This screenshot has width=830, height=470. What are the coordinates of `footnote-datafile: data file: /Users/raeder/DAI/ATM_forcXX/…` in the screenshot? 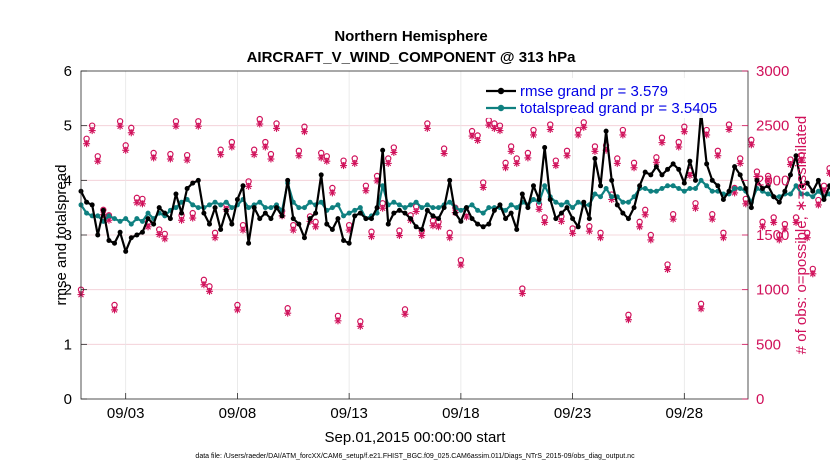 It's located at (415, 456).